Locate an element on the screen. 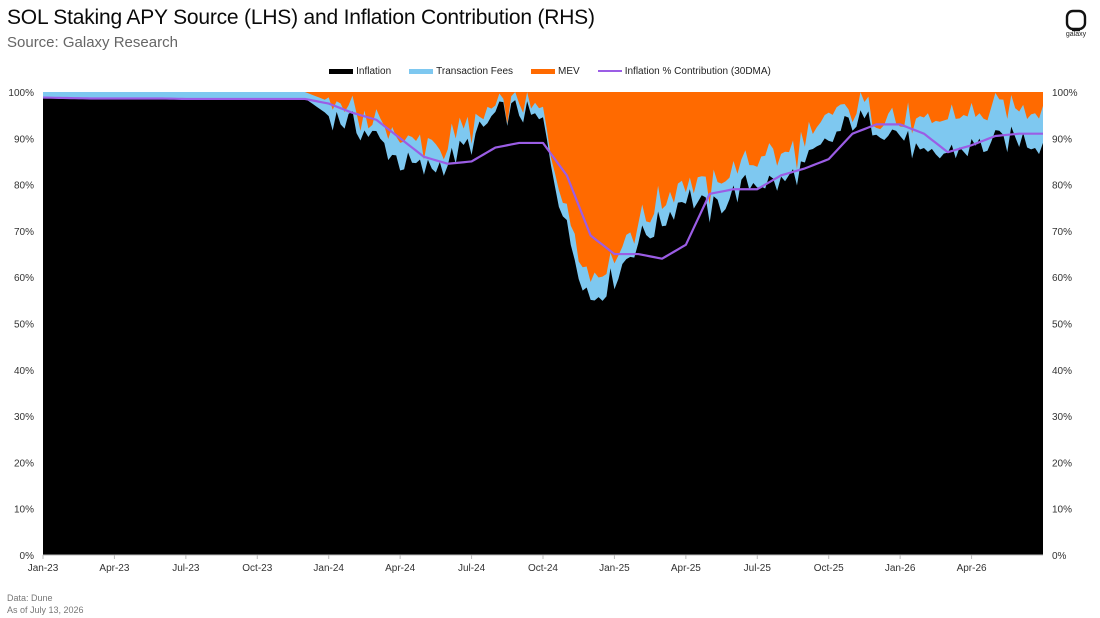 The image size is (1100, 618). legend-label-inflation-contribution: Inflation % Contribution (30DMA) is located at coordinates (697, 71).